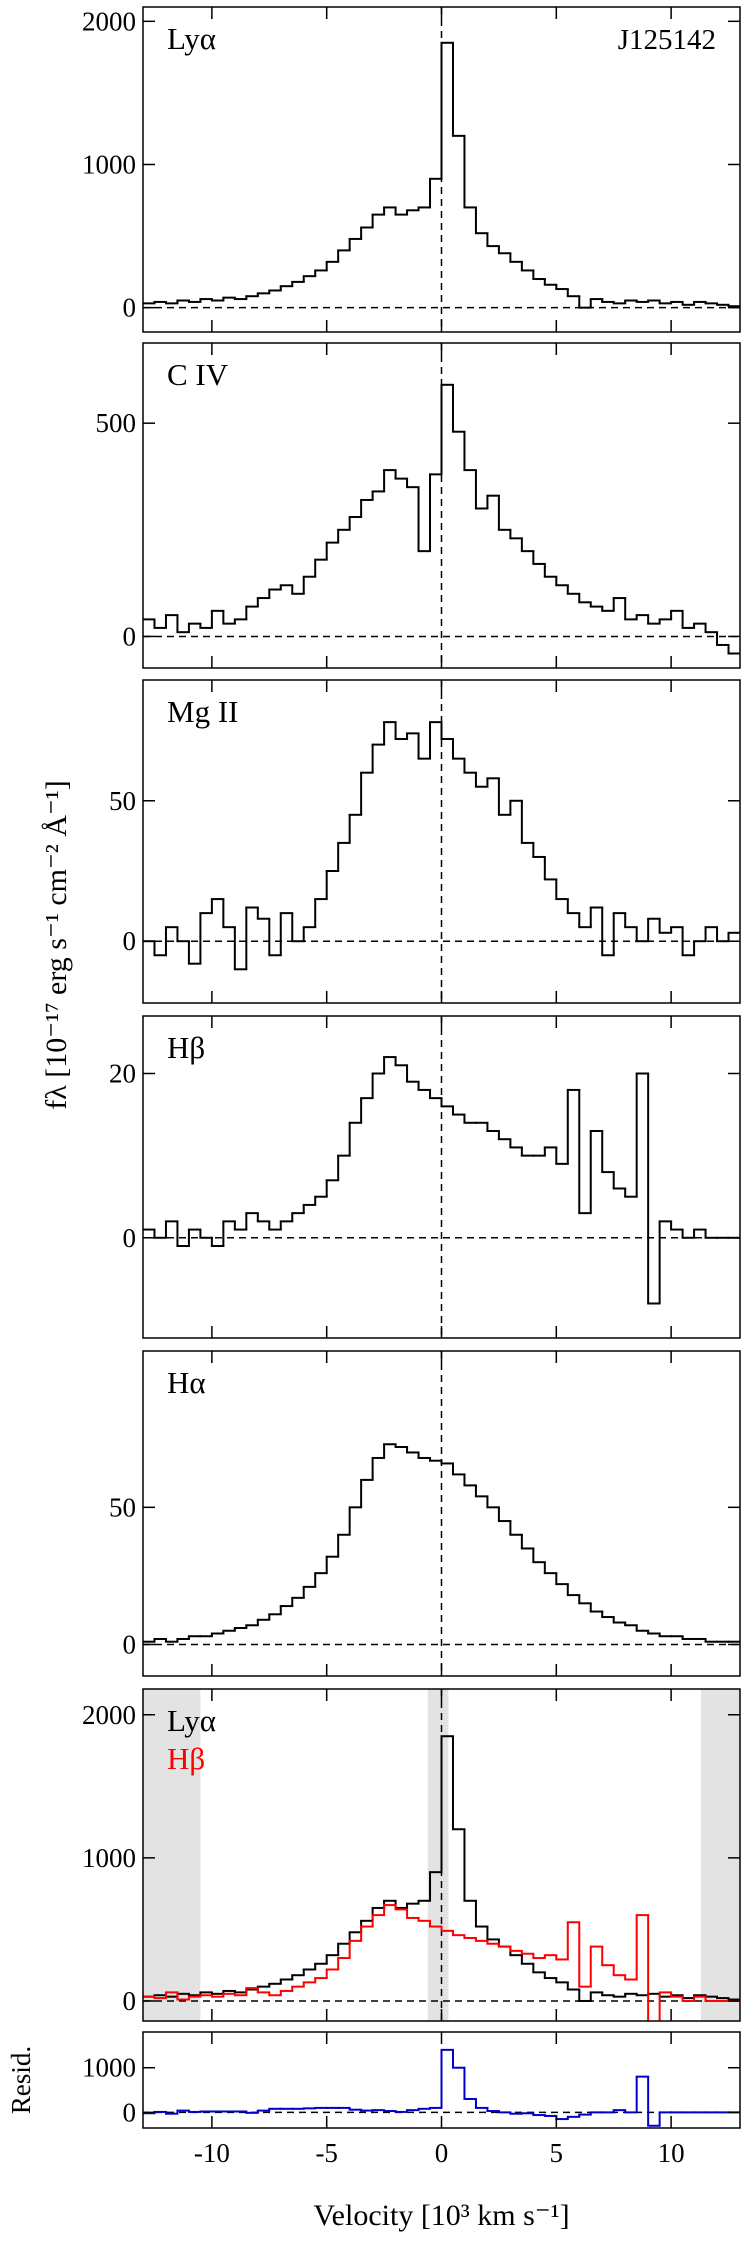 The width and height of the screenshot is (747, 2247). What do you see at coordinates (441, 2215) in the screenshot?
I see `x-axis-label: Velocity [10³ km s⁻¹]` at bounding box center [441, 2215].